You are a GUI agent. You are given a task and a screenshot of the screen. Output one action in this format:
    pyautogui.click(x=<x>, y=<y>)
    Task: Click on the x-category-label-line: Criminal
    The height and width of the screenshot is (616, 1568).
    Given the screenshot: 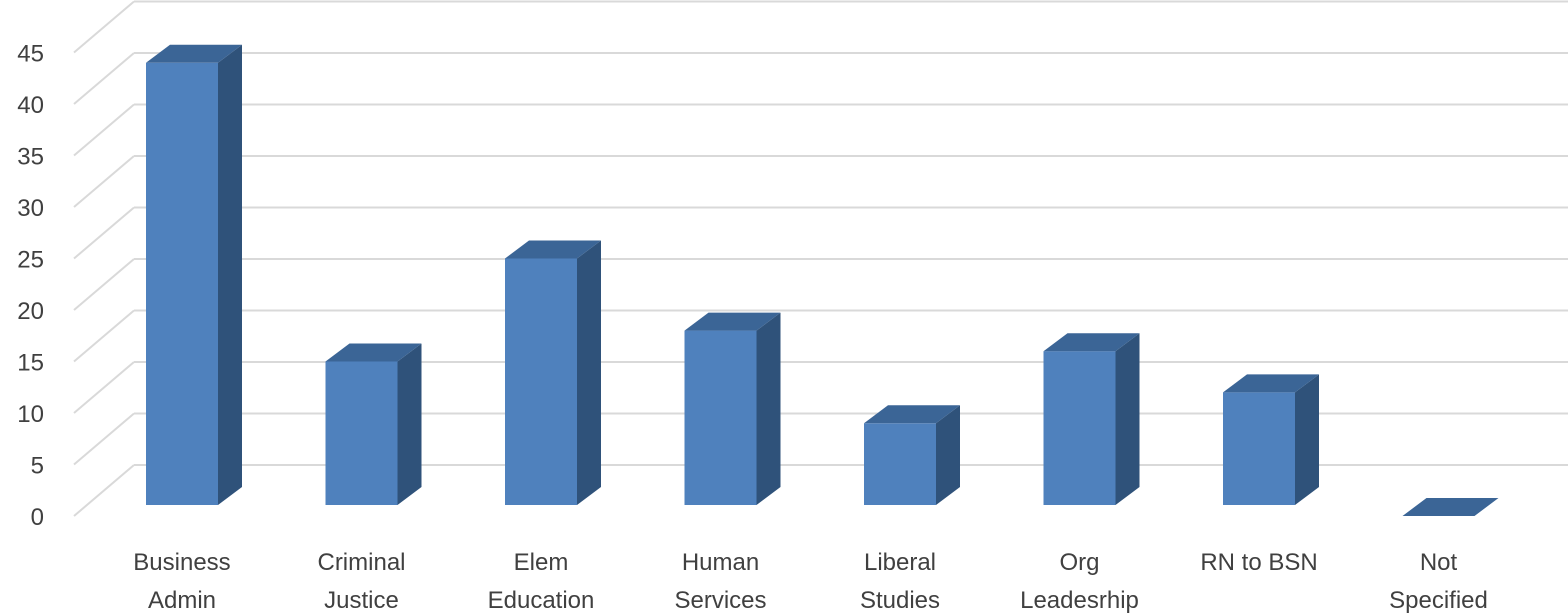 What is the action you would take?
    pyautogui.click(x=361, y=562)
    